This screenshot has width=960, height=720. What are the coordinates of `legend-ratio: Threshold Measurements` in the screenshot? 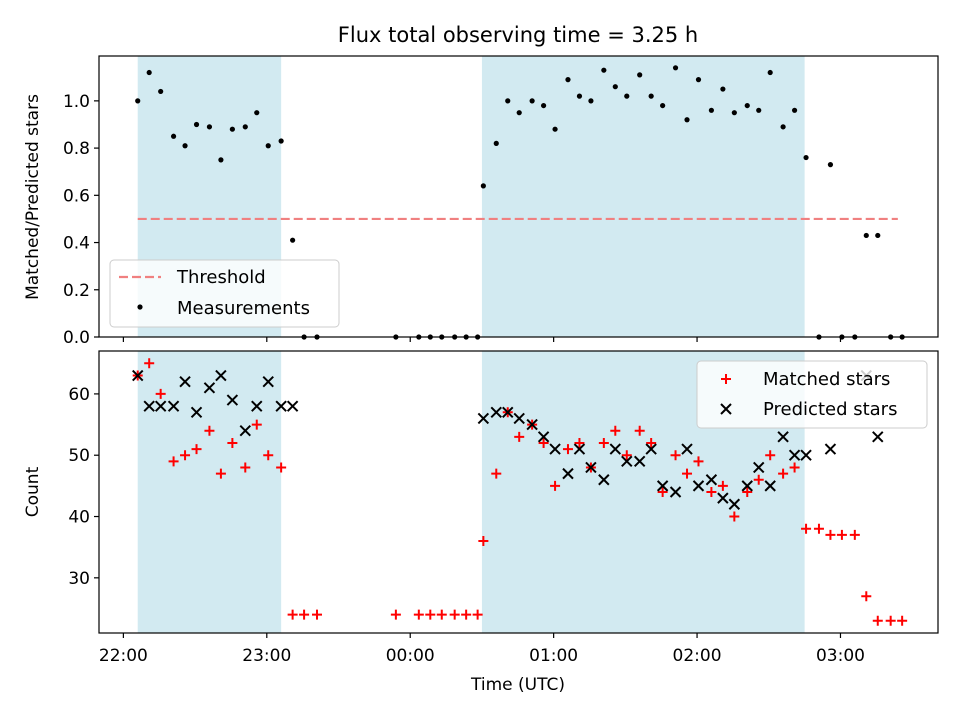 It's located at (224, 293).